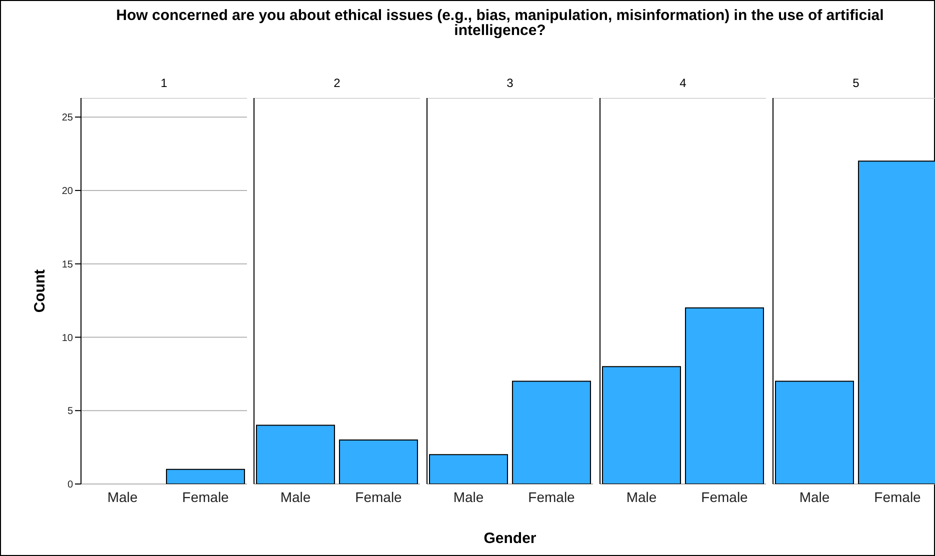  I want to click on y-tick-label: 5, so click(70, 412).